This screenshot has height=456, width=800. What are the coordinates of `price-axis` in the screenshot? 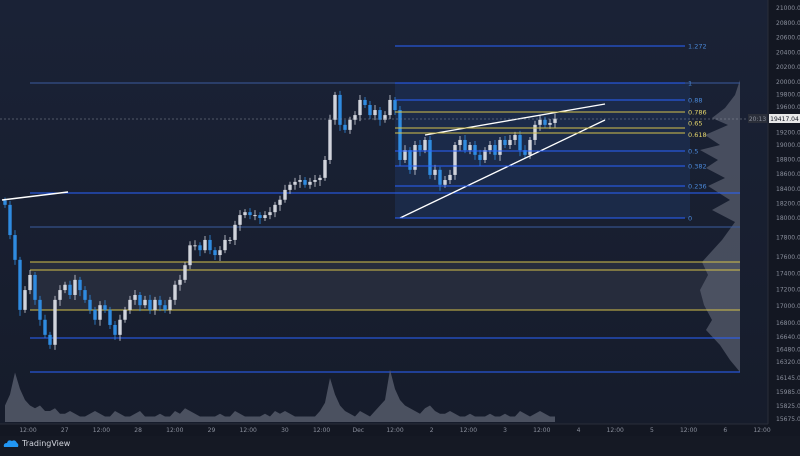 It's located at (784, 212).